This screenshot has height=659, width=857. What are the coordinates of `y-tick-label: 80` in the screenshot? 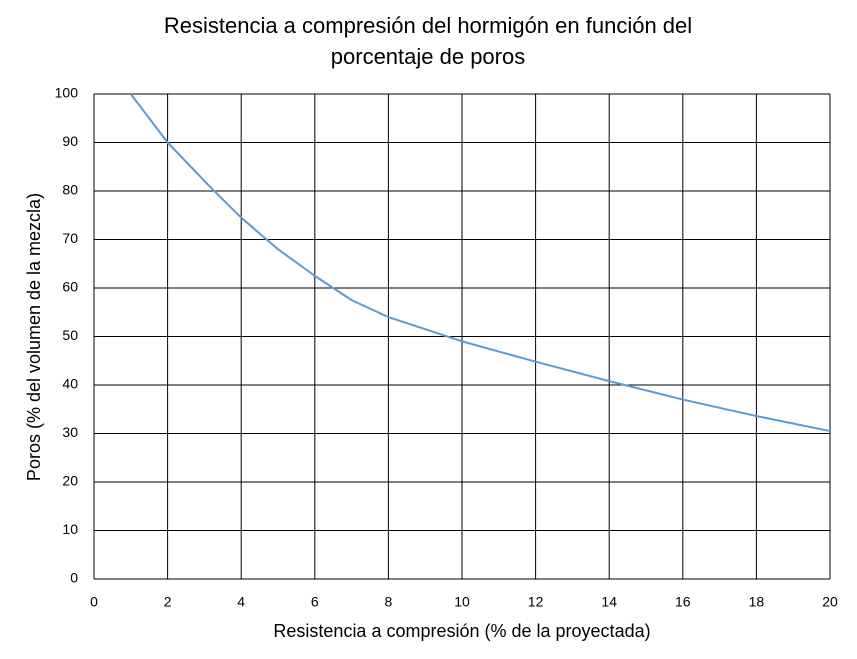 It's located at (70, 190).